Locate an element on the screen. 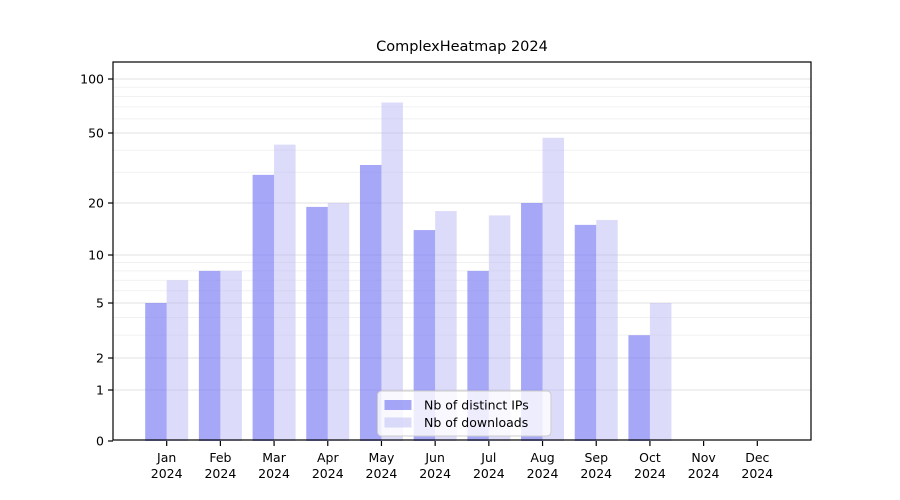 The width and height of the screenshot is (900, 500). x-tick-label-month: Sep is located at coordinates (596, 457).